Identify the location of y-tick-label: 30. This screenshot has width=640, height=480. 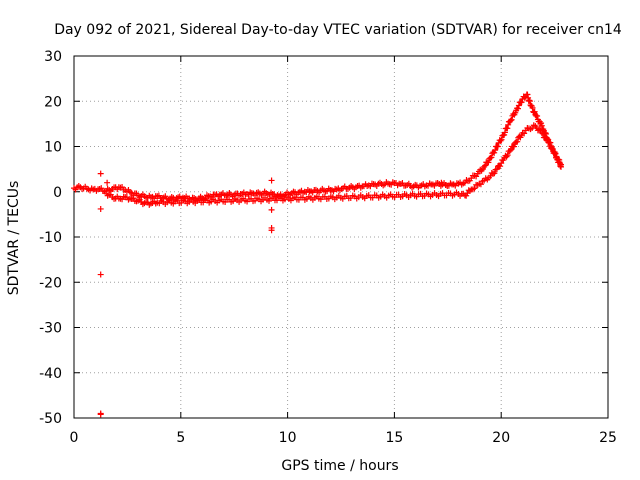
(53, 57).